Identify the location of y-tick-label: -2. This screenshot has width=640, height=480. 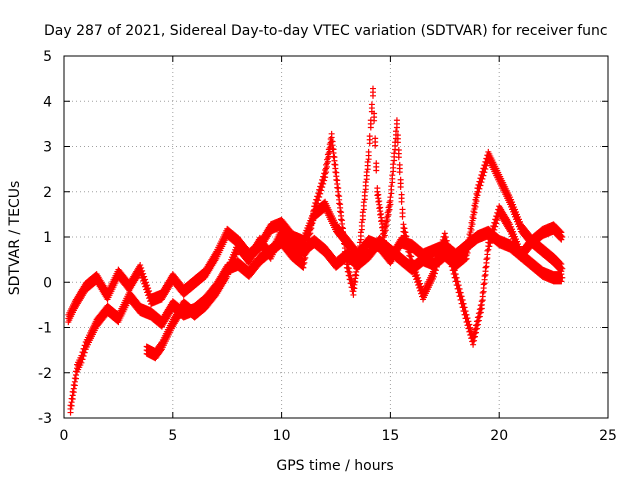
(45, 374).